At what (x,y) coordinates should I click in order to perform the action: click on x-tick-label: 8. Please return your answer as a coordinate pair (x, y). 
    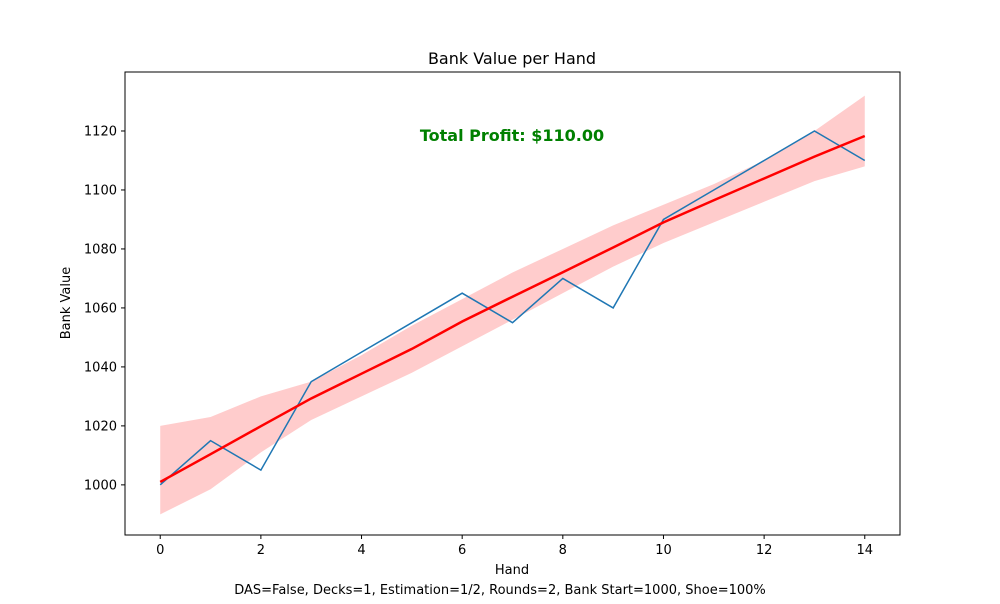
    Looking at the image, I should click on (563, 550).